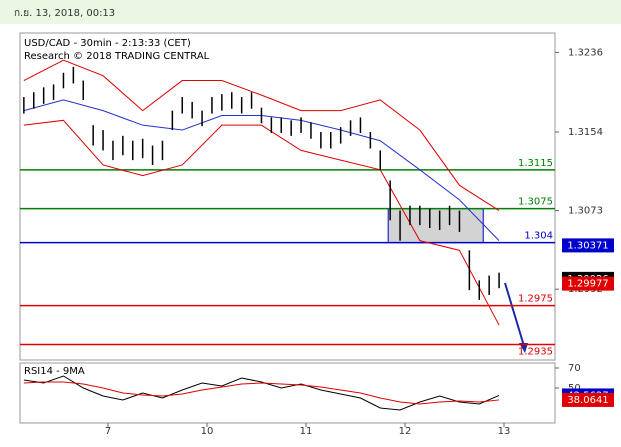 The height and width of the screenshot is (447, 621). Describe the element at coordinates (535, 351) in the screenshot. I see `level-label: 1.2935` at that location.